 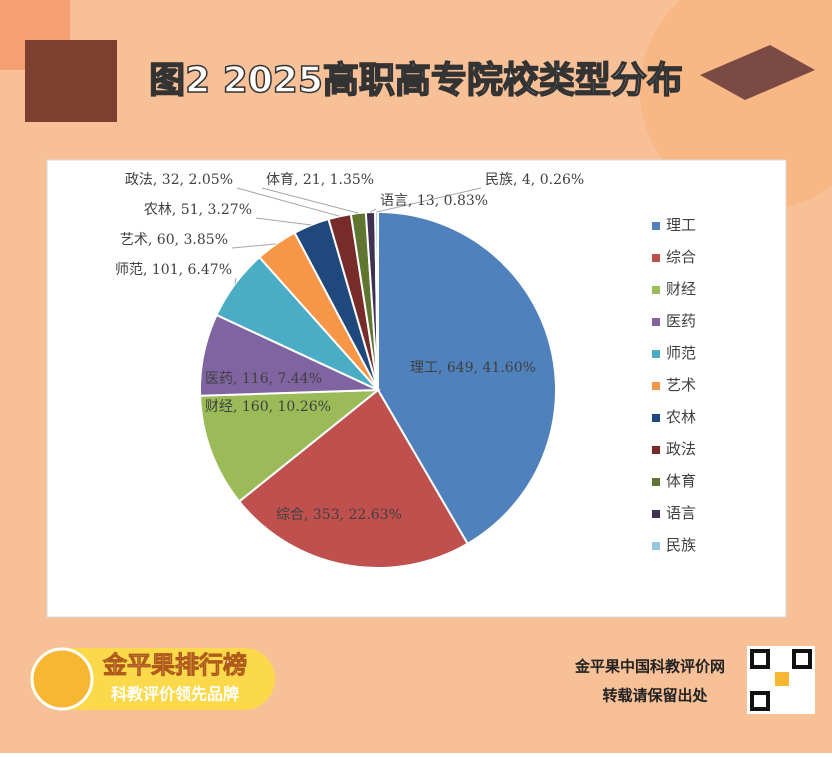 What do you see at coordinates (174, 665) in the screenshot?
I see `brand-name: 金平果排行榜` at bounding box center [174, 665].